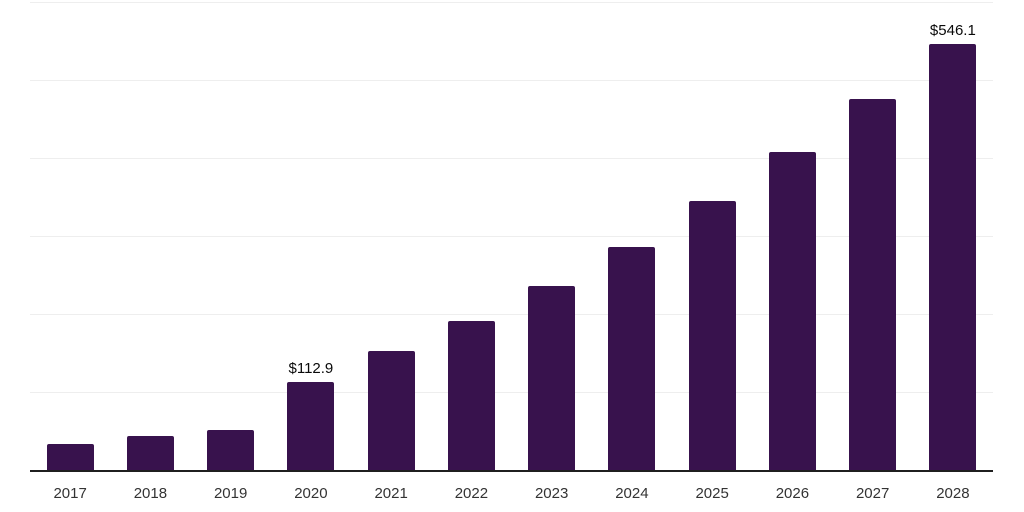  I want to click on x-axis-label-2022: 2022, so click(471, 493).